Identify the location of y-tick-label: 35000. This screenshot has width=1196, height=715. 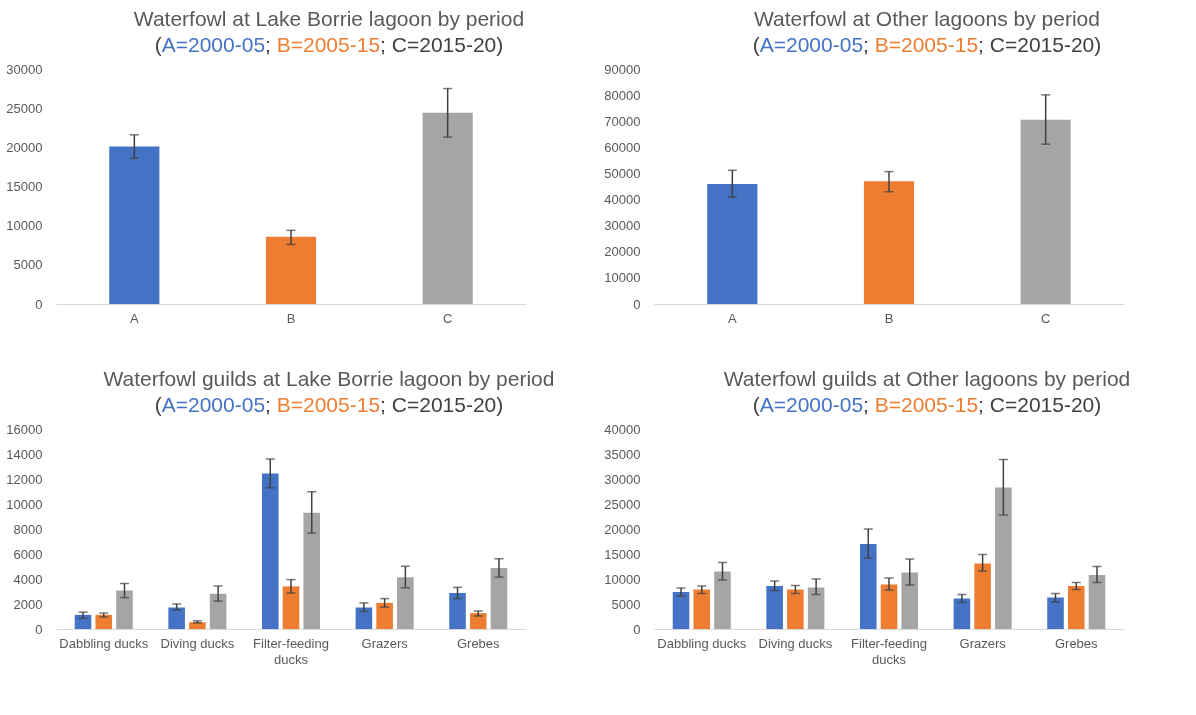
(622, 454).